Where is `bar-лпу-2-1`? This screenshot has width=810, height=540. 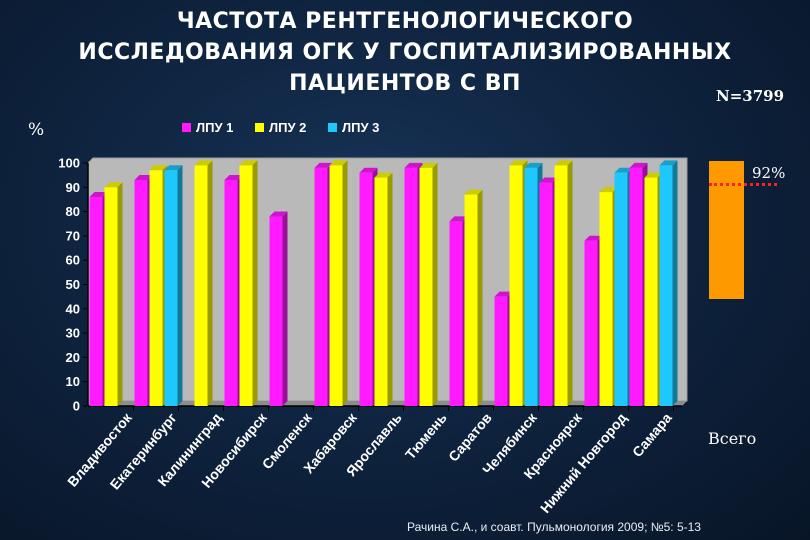
bar-лпу-2-1 is located at coordinates (156, 288).